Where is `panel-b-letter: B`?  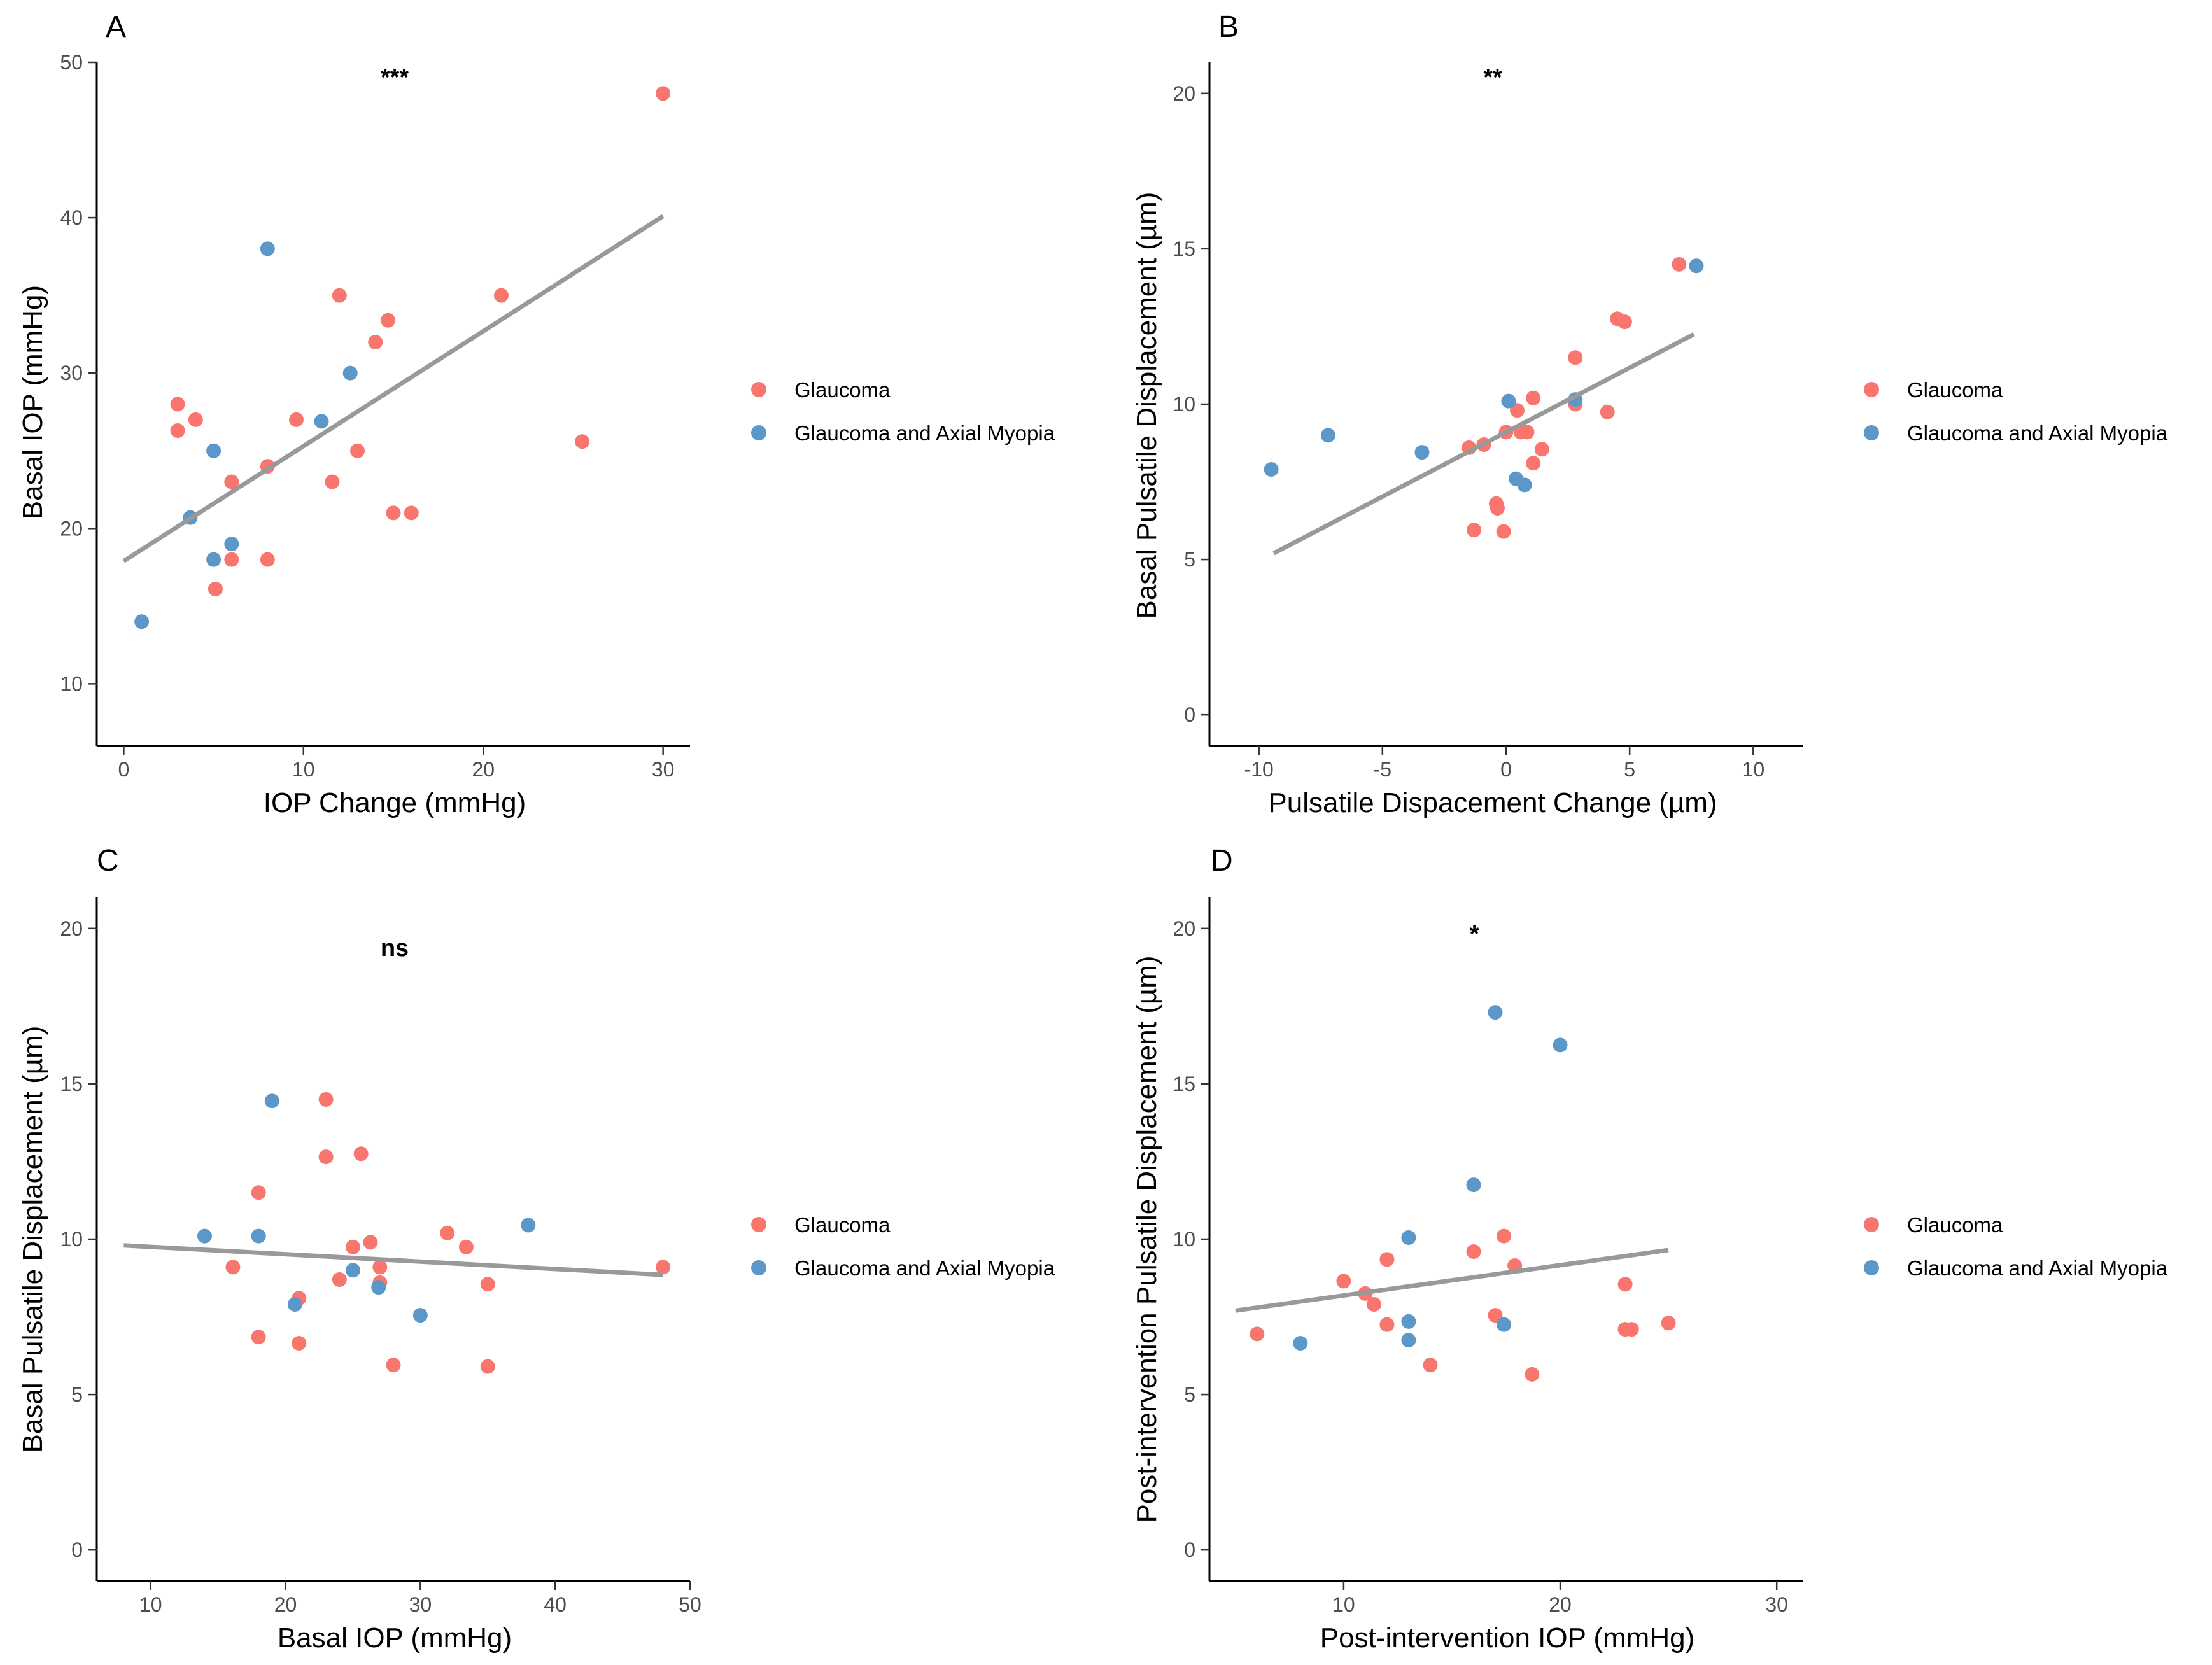 panel-b-letter: B is located at coordinates (1228, 27).